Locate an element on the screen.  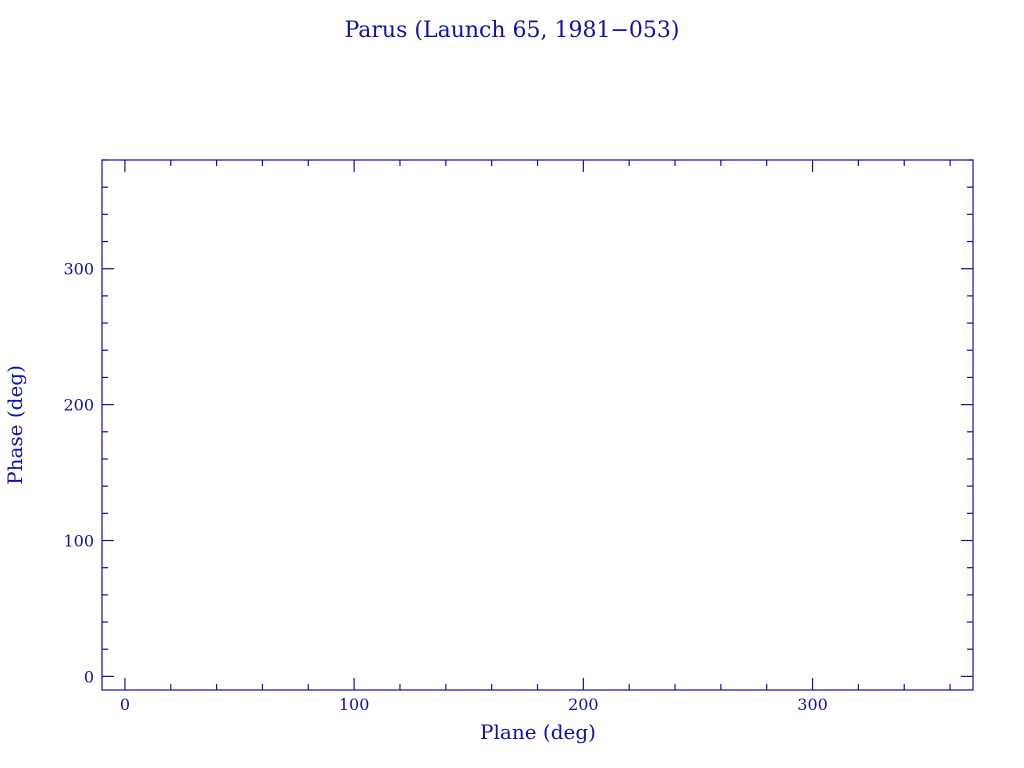
chart-title: Parus (Launch 65, 1981−053) is located at coordinates (511, 30).